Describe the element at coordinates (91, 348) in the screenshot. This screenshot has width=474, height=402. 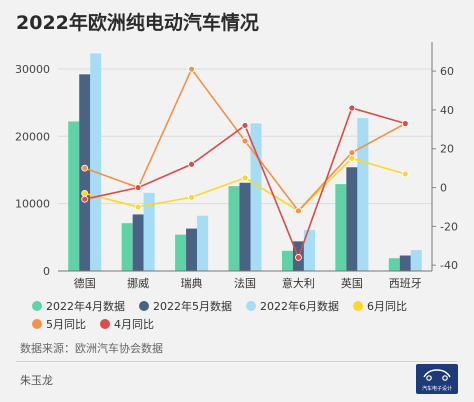
I see `data-source-note: 数据来源：欧洲汽车协会数据` at that location.